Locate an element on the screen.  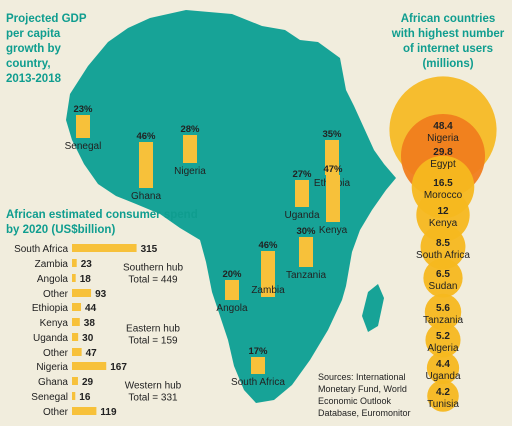
source-line-1: Sources: International is located at coordinates (362, 377).